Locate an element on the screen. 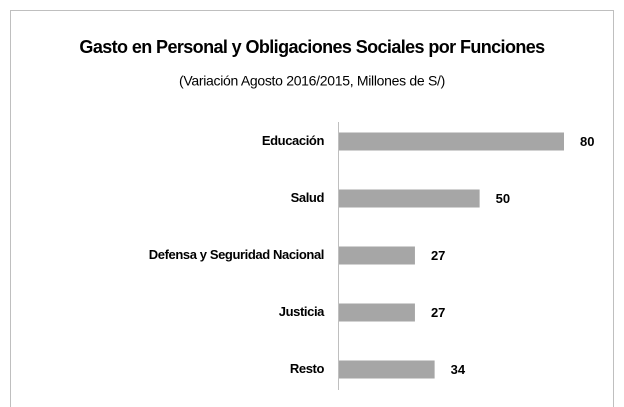 This screenshot has width=624, height=407. category-label: Salud is located at coordinates (308, 197).